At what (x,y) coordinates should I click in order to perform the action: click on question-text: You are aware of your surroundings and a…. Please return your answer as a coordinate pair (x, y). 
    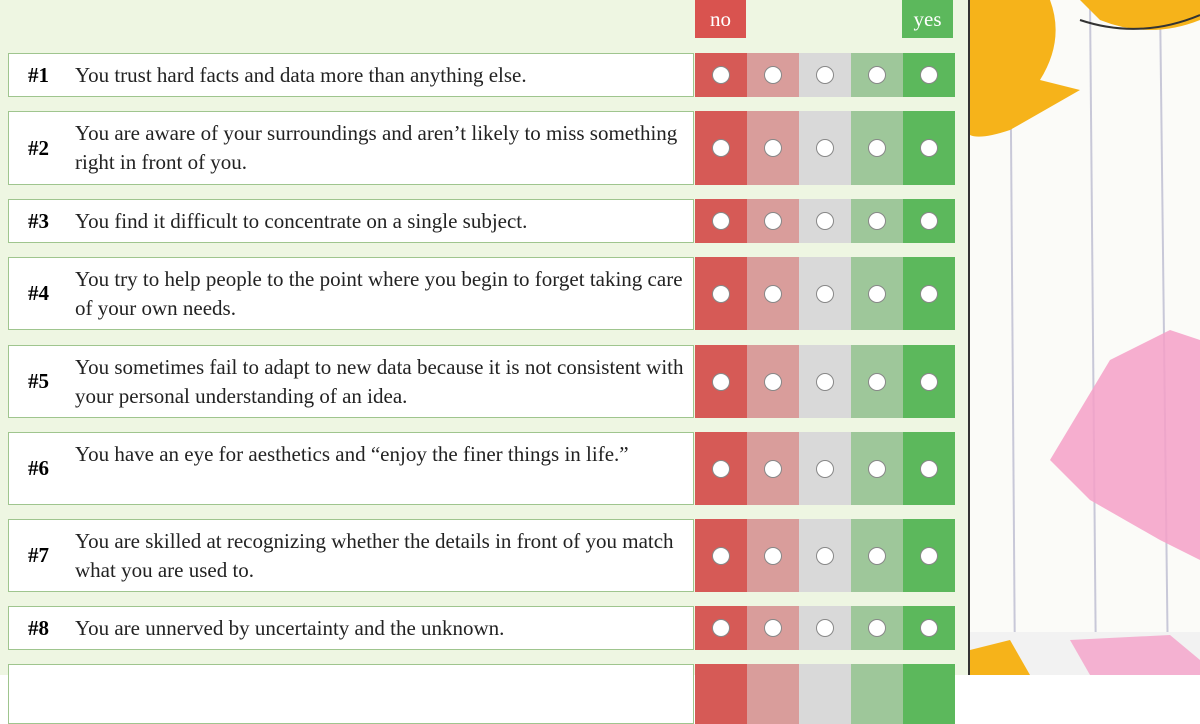
    Looking at the image, I should click on (376, 147).